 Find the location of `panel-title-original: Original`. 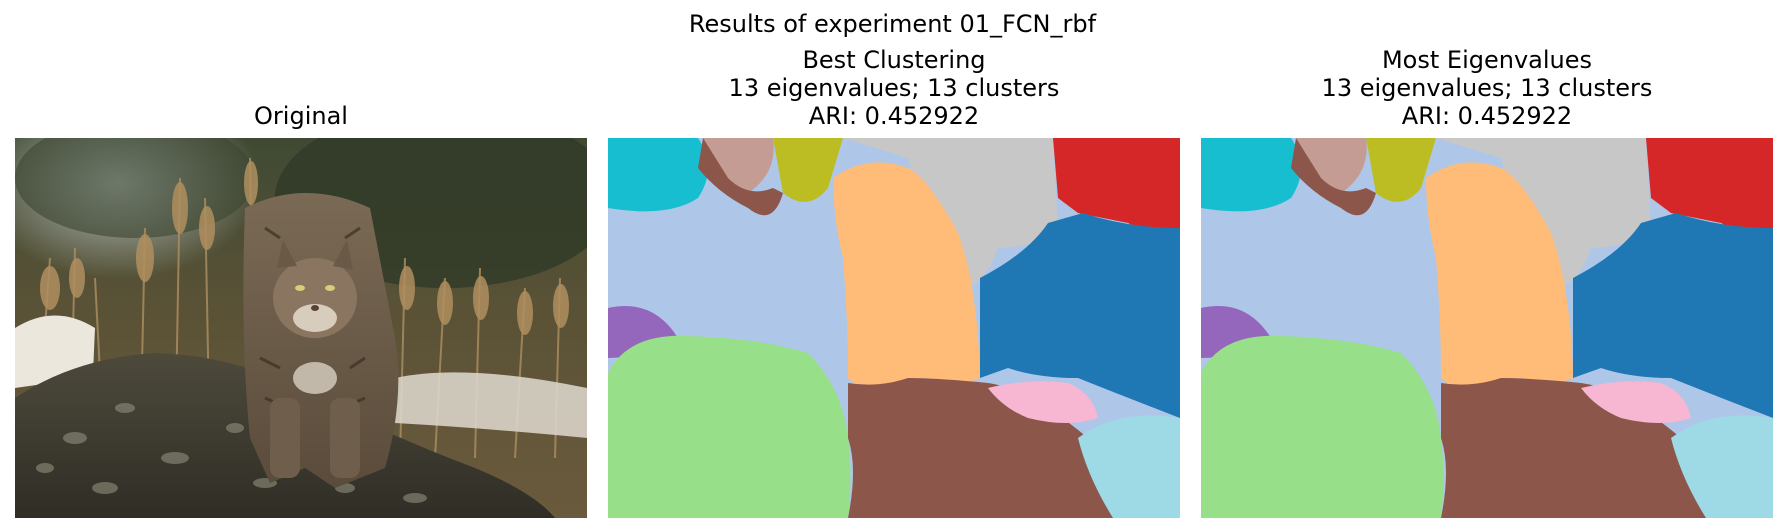

panel-title-original: Original is located at coordinates (301, 116).